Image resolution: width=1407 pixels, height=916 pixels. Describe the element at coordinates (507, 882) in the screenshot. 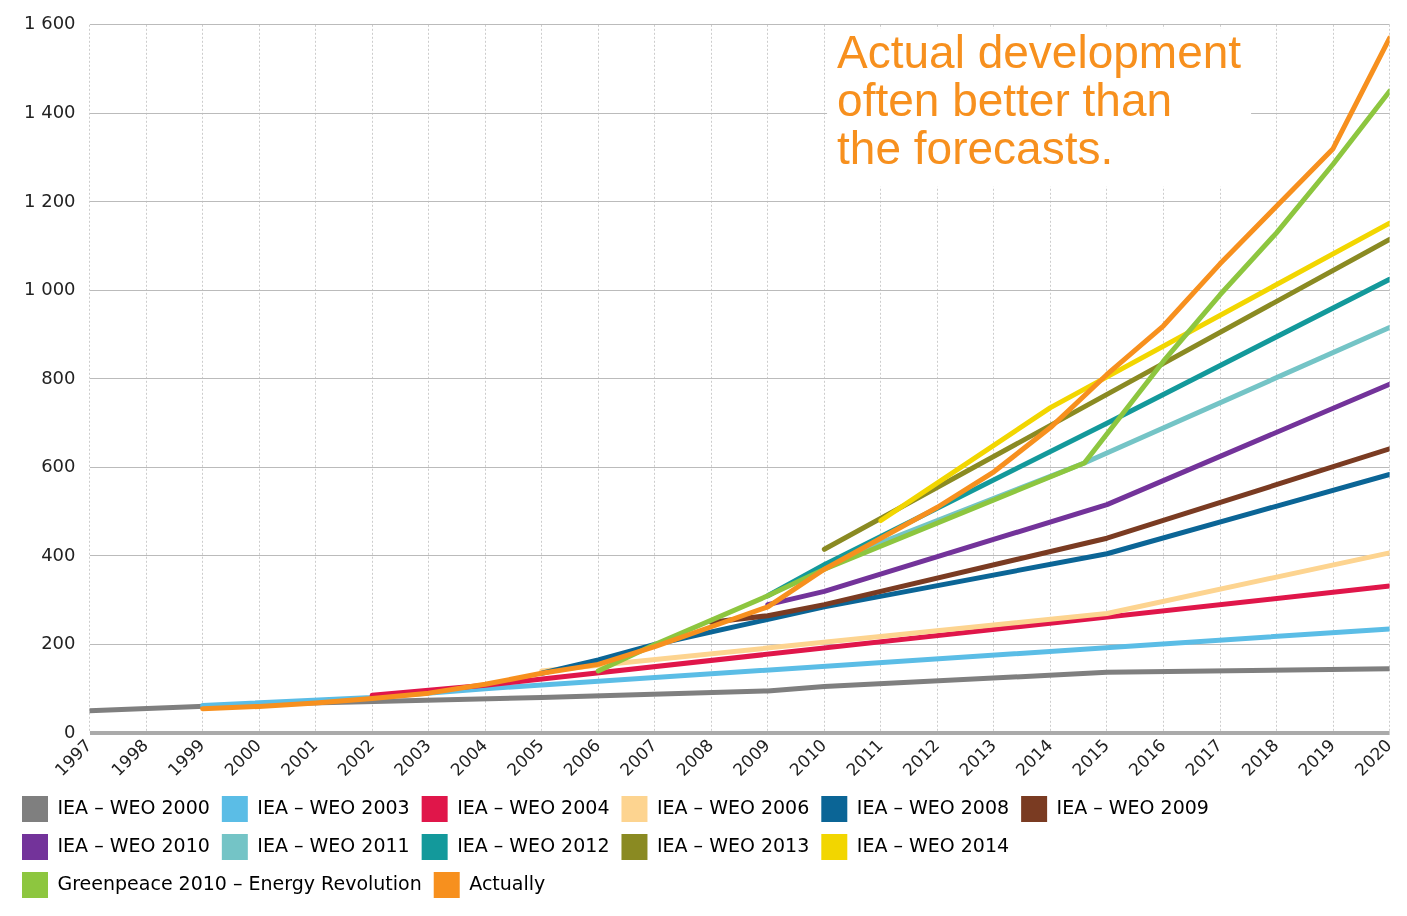

I see `legend-label: Actually` at that location.